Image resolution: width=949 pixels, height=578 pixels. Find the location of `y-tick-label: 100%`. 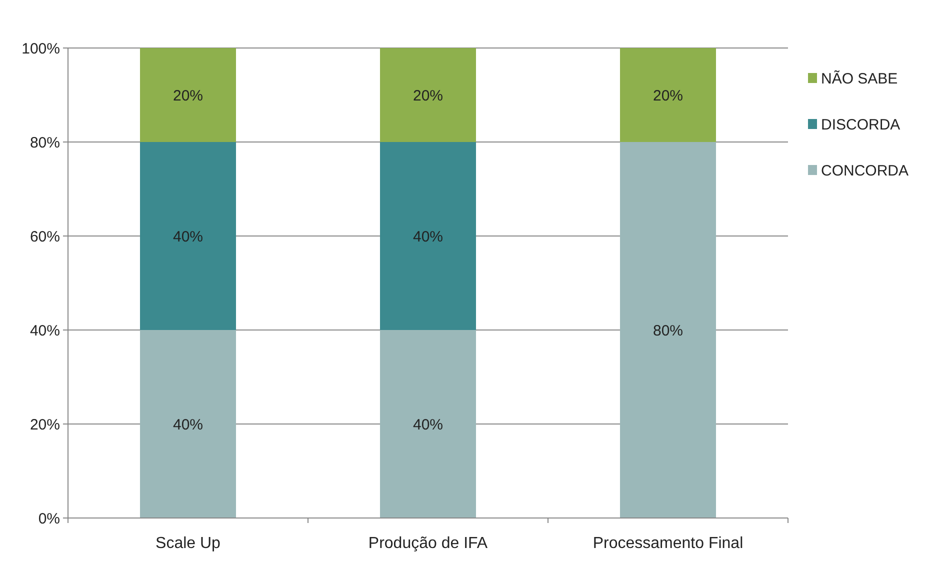

y-tick-label: 100% is located at coordinates (41, 49).